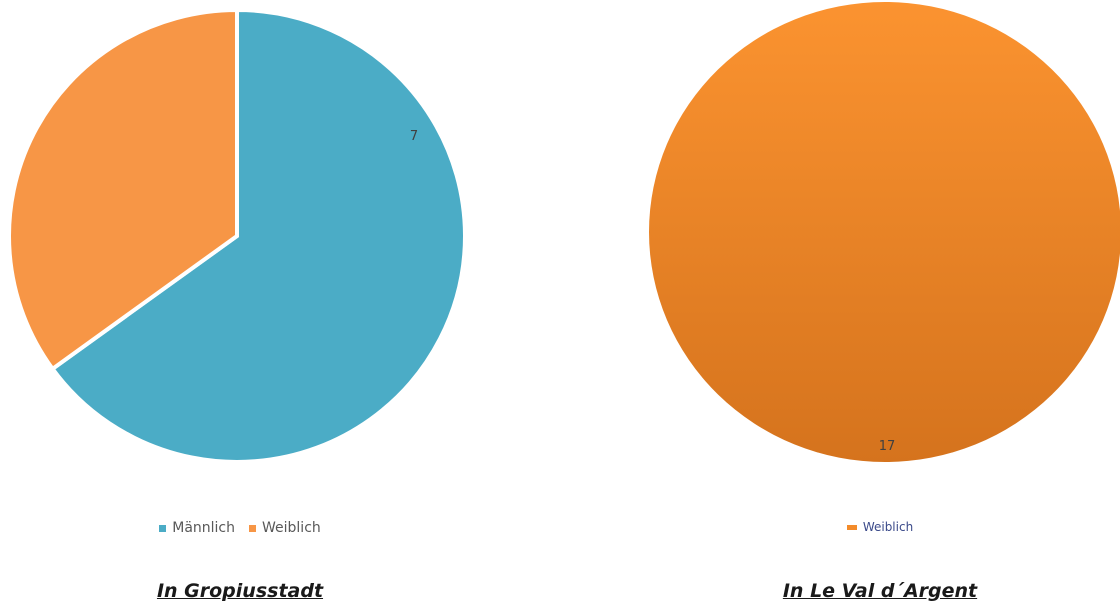 The width and height of the screenshot is (1120, 610). Describe the element at coordinates (414, 136) in the screenshot. I see `data-label-weiblich: 7` at that location.